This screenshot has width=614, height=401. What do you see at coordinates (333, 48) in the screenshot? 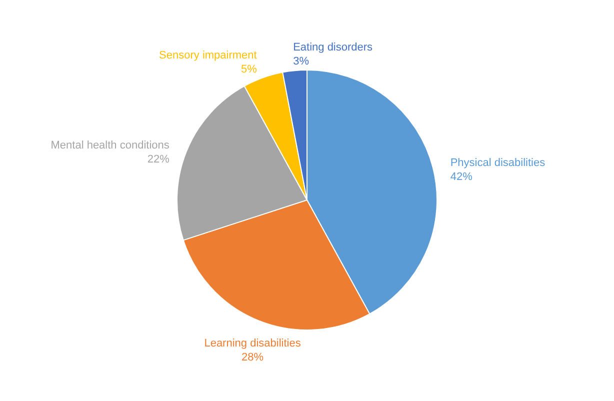
I see `slice-label: Eating disorders` at bounding box center [333, 48].